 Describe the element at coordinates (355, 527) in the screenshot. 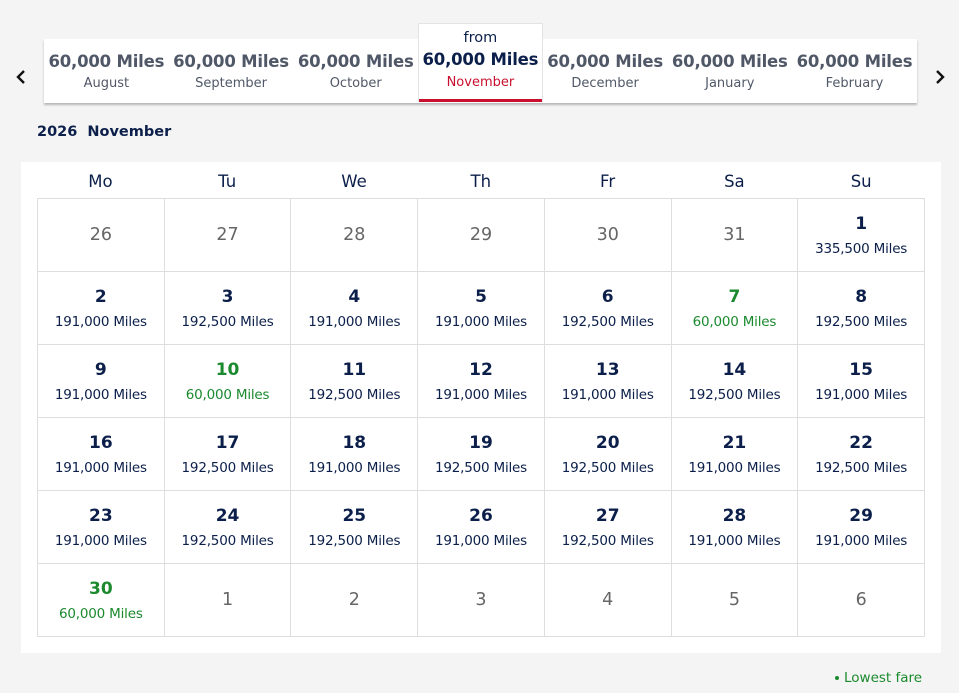

I see `day-cell: 25 192,500 Miles` at that location.